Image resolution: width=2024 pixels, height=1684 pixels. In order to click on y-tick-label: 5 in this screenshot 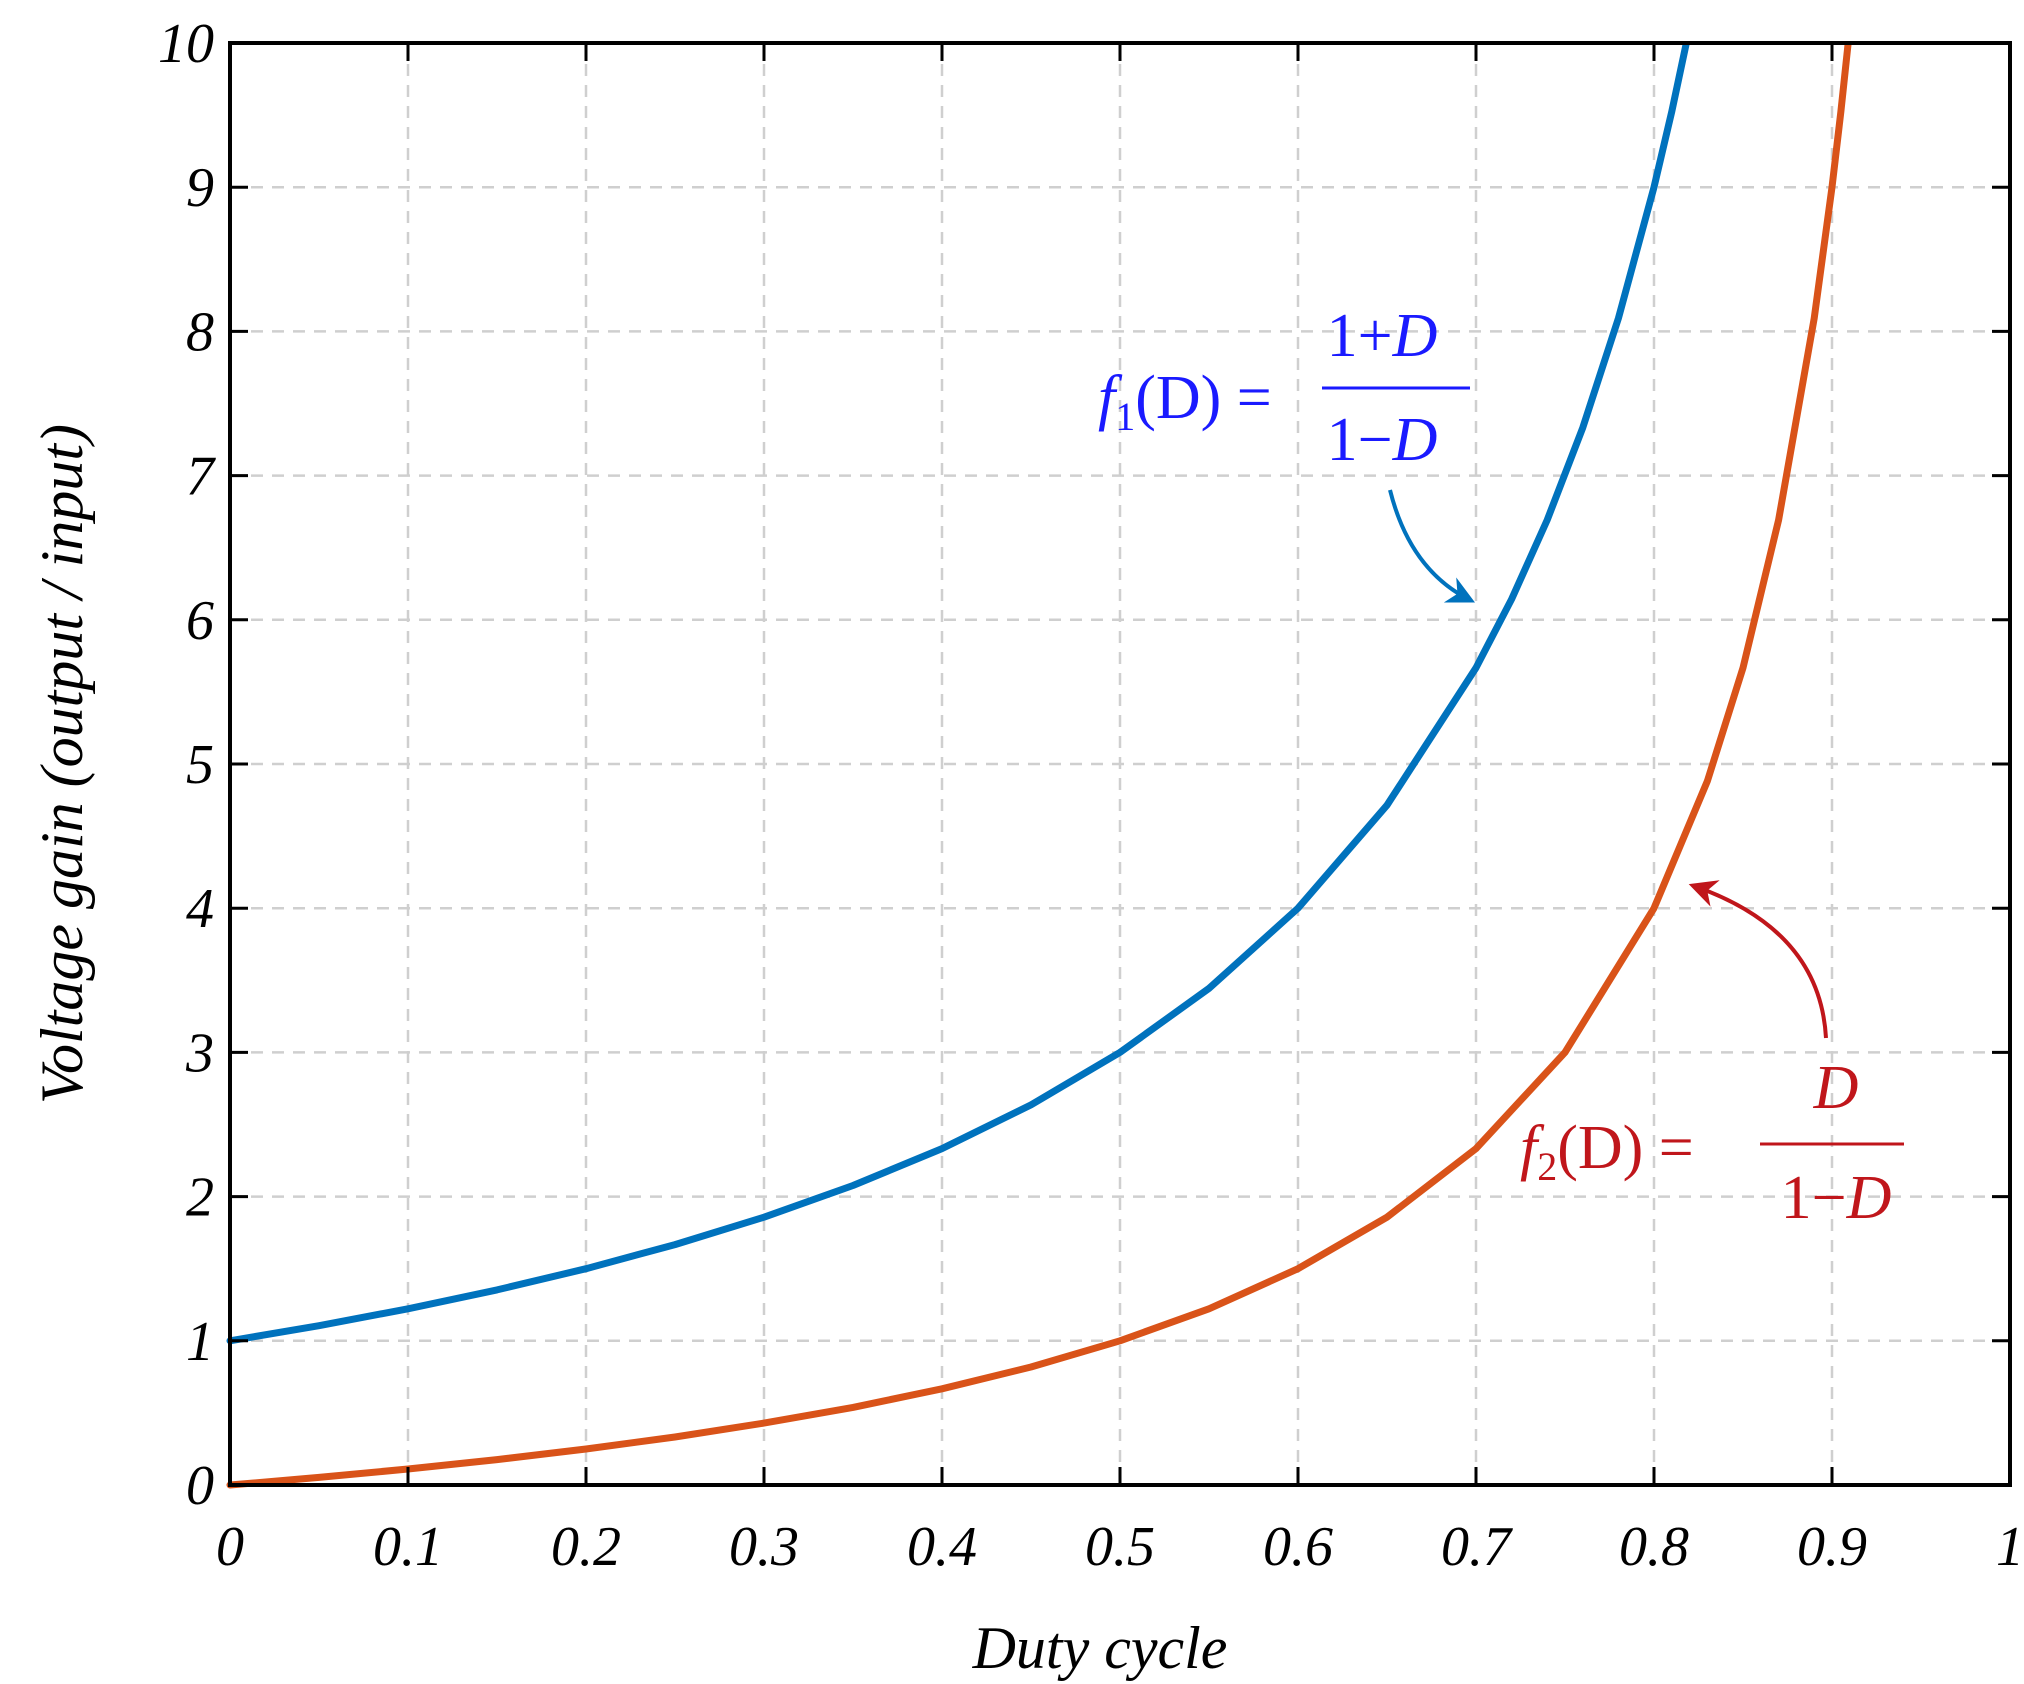, I will do `click(200, 765)`.